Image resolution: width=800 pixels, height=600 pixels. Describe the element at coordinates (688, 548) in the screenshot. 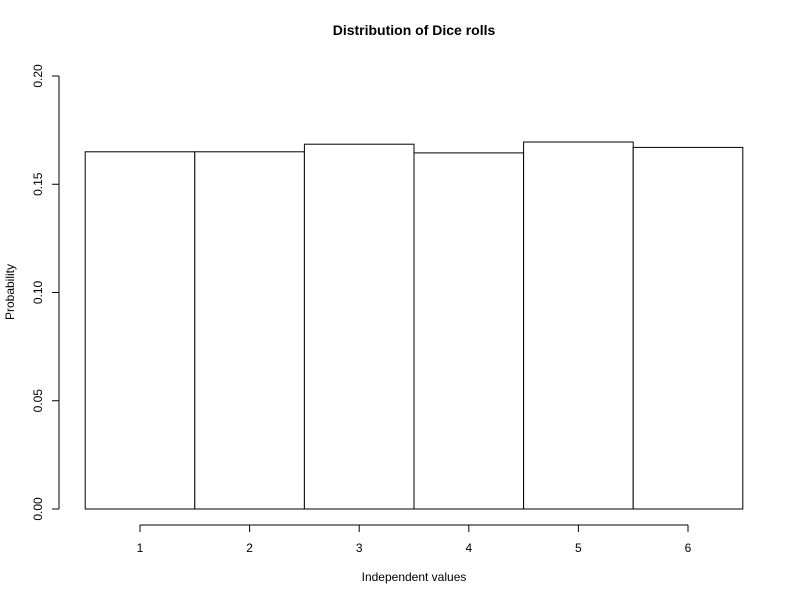

I see `x-tick-label: 6` at that location.